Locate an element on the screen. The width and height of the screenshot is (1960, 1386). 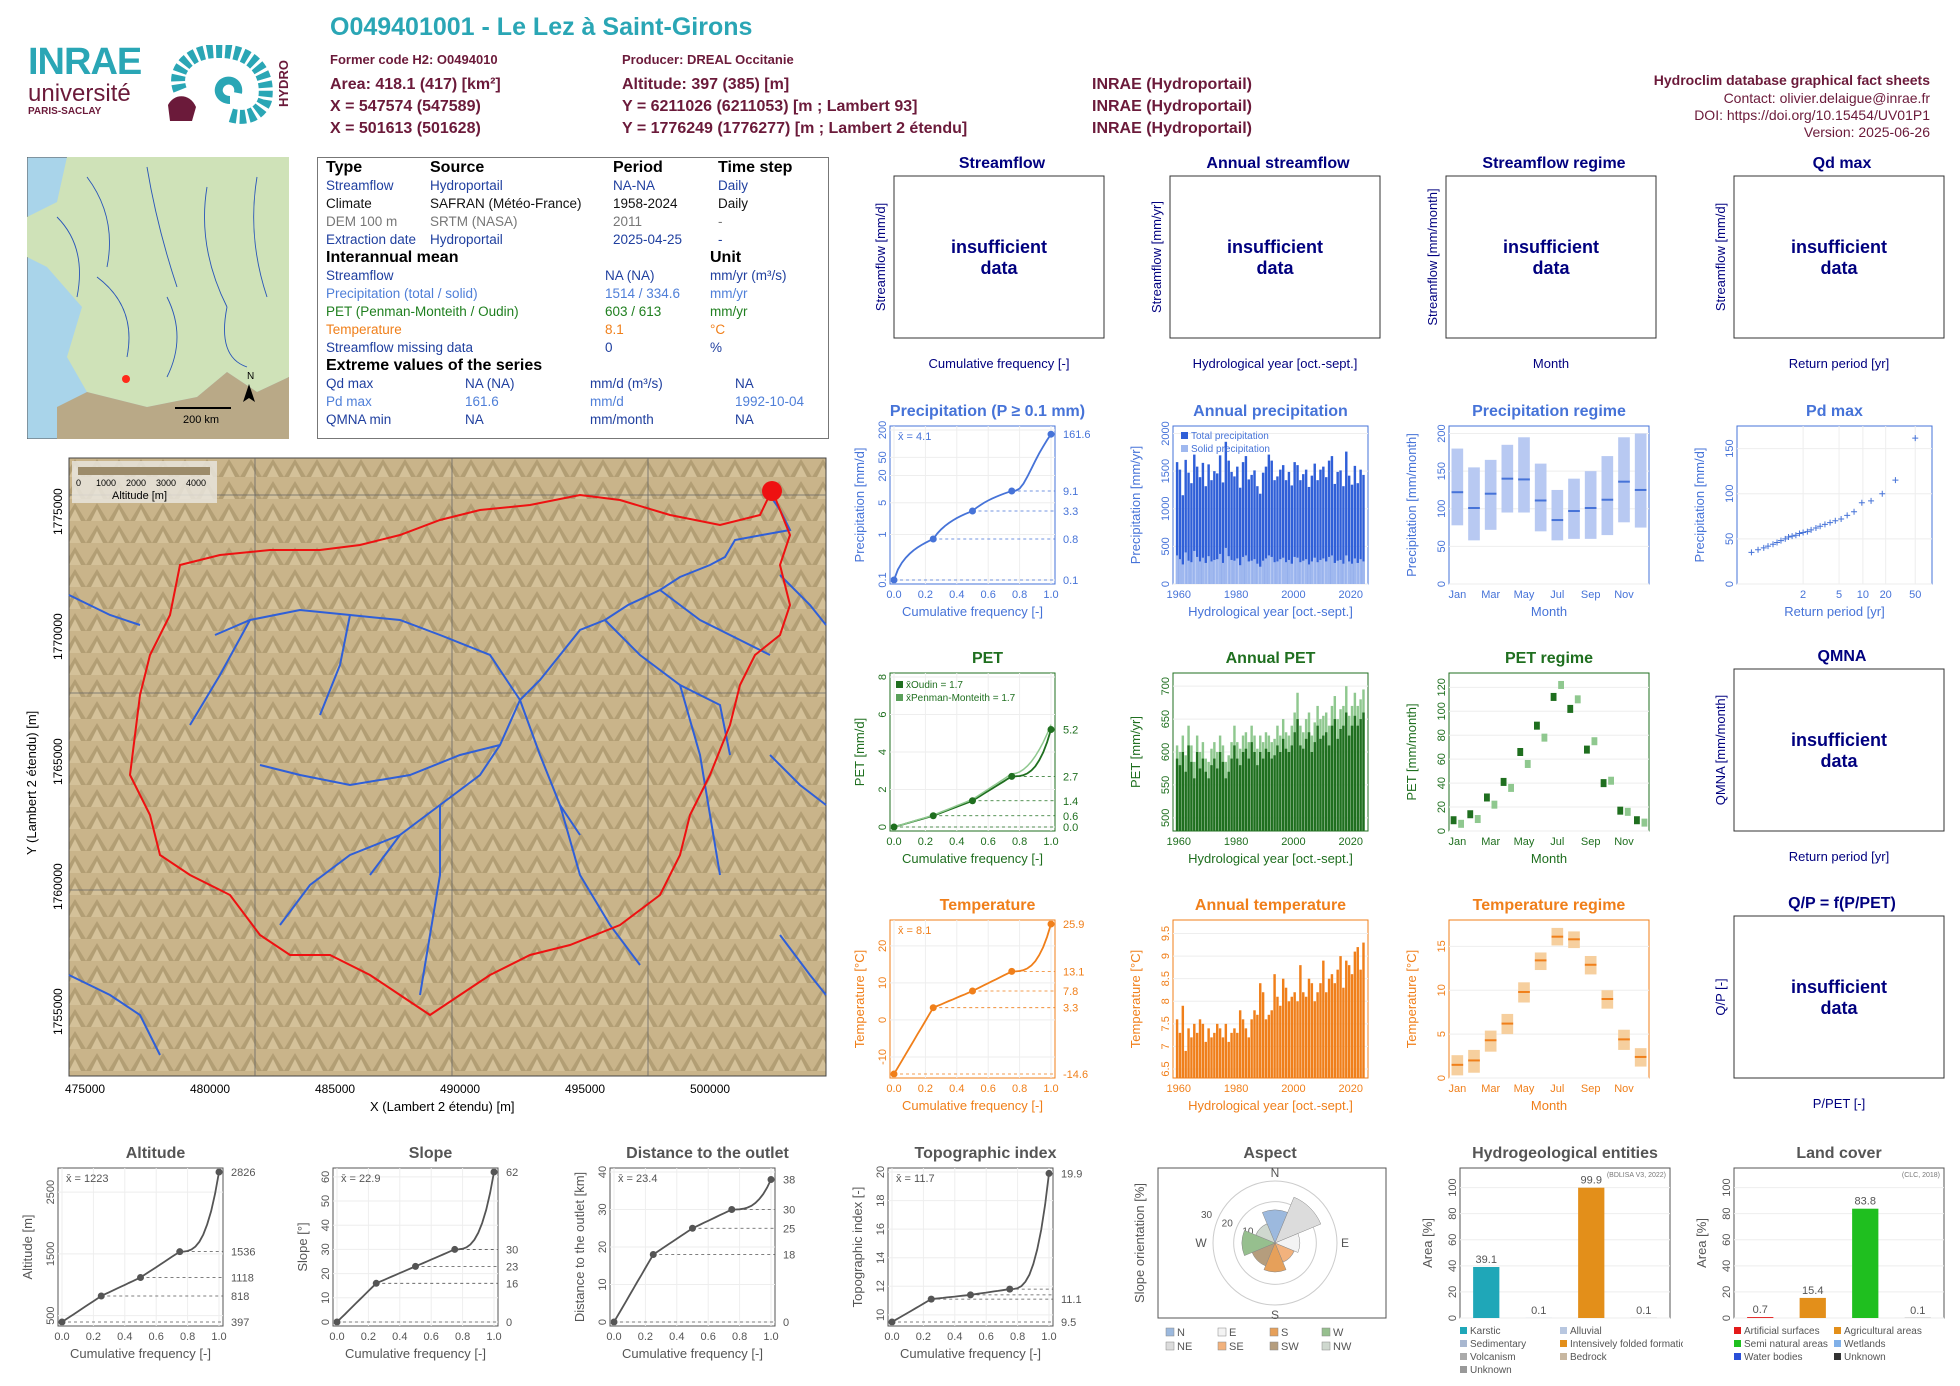
insufficient-label: insufficient is located at coordinates (1275, 247).